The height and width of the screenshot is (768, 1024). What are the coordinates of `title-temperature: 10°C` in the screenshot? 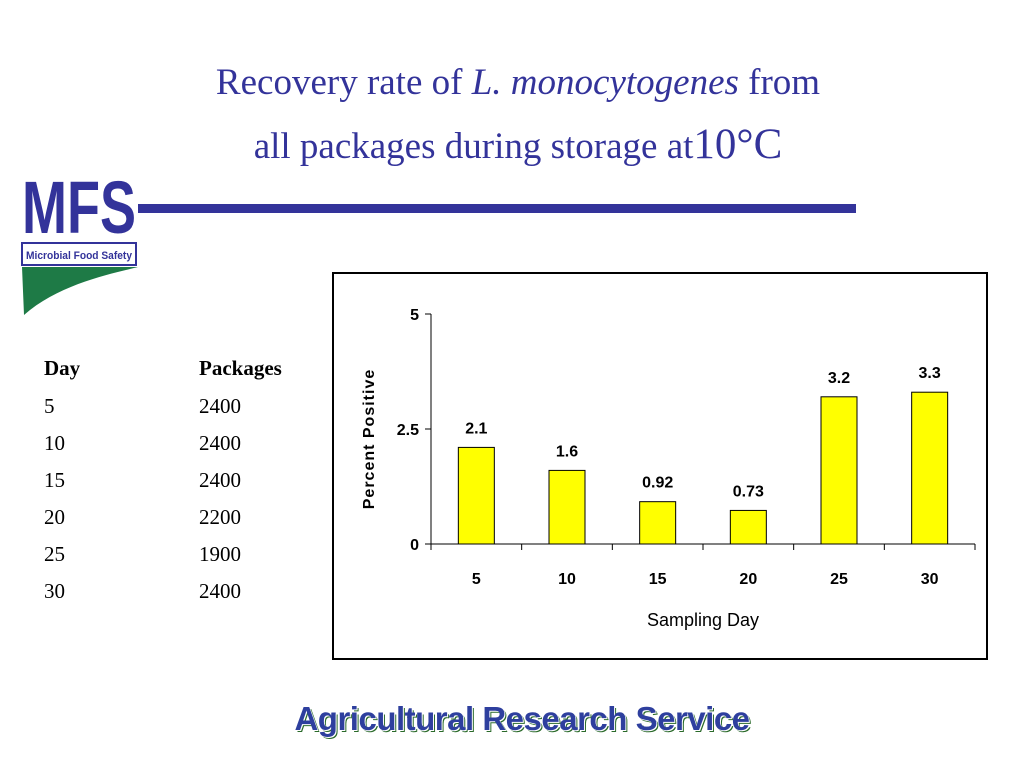 It's located at (738, 144).